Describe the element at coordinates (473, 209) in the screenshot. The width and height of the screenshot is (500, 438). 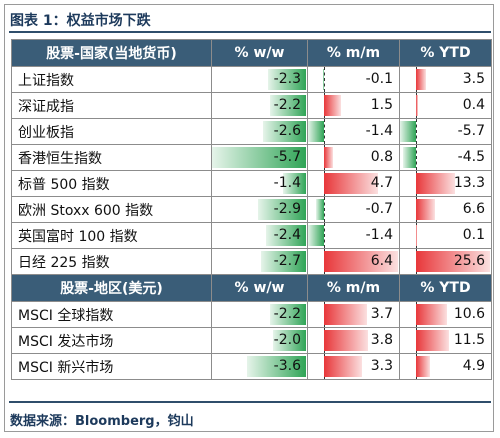
I see `value-label: 6.6` at that location.